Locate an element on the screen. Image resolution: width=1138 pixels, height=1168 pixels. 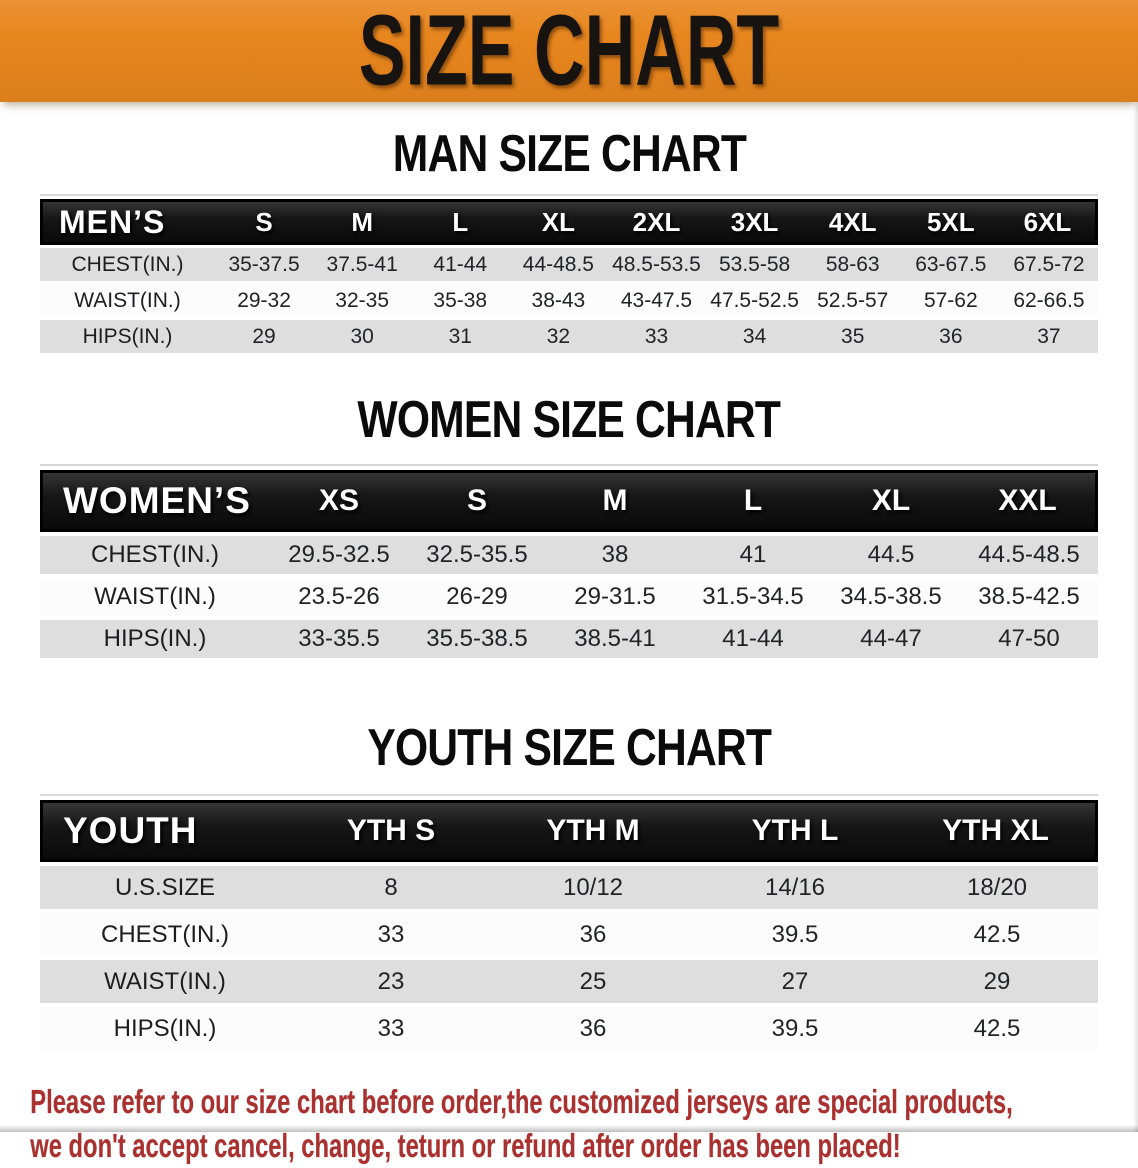
size-table-header-row: YOUTH YTH S YTH M YTH L YTH XL is located at coordinates (569, 831).